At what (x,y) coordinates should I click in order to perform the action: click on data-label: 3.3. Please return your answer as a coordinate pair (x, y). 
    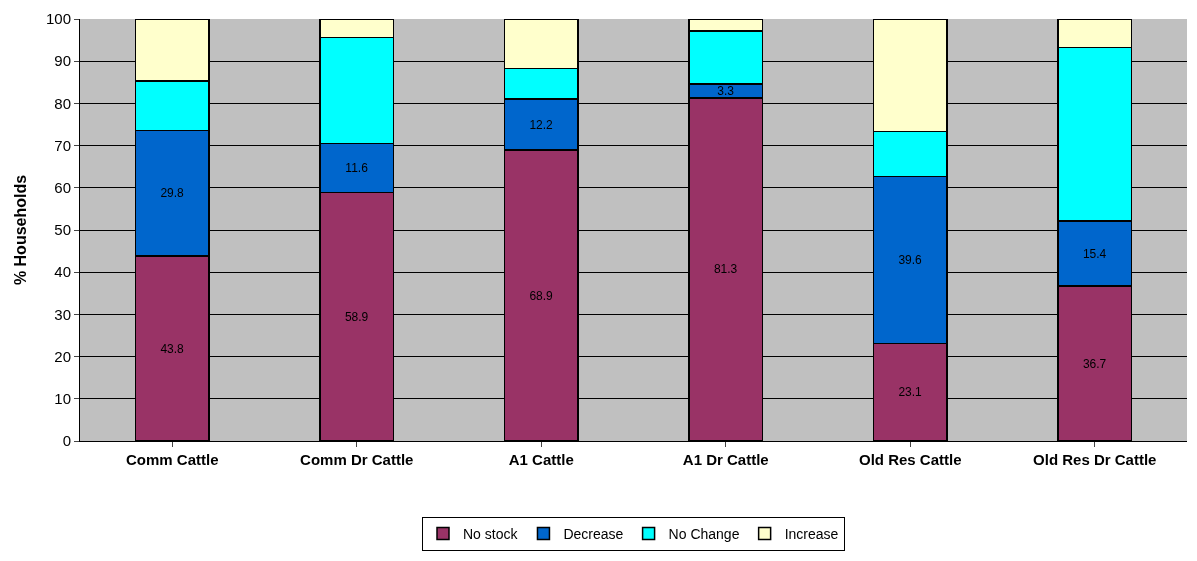
    Looking at the image, I should click on (726, 90).